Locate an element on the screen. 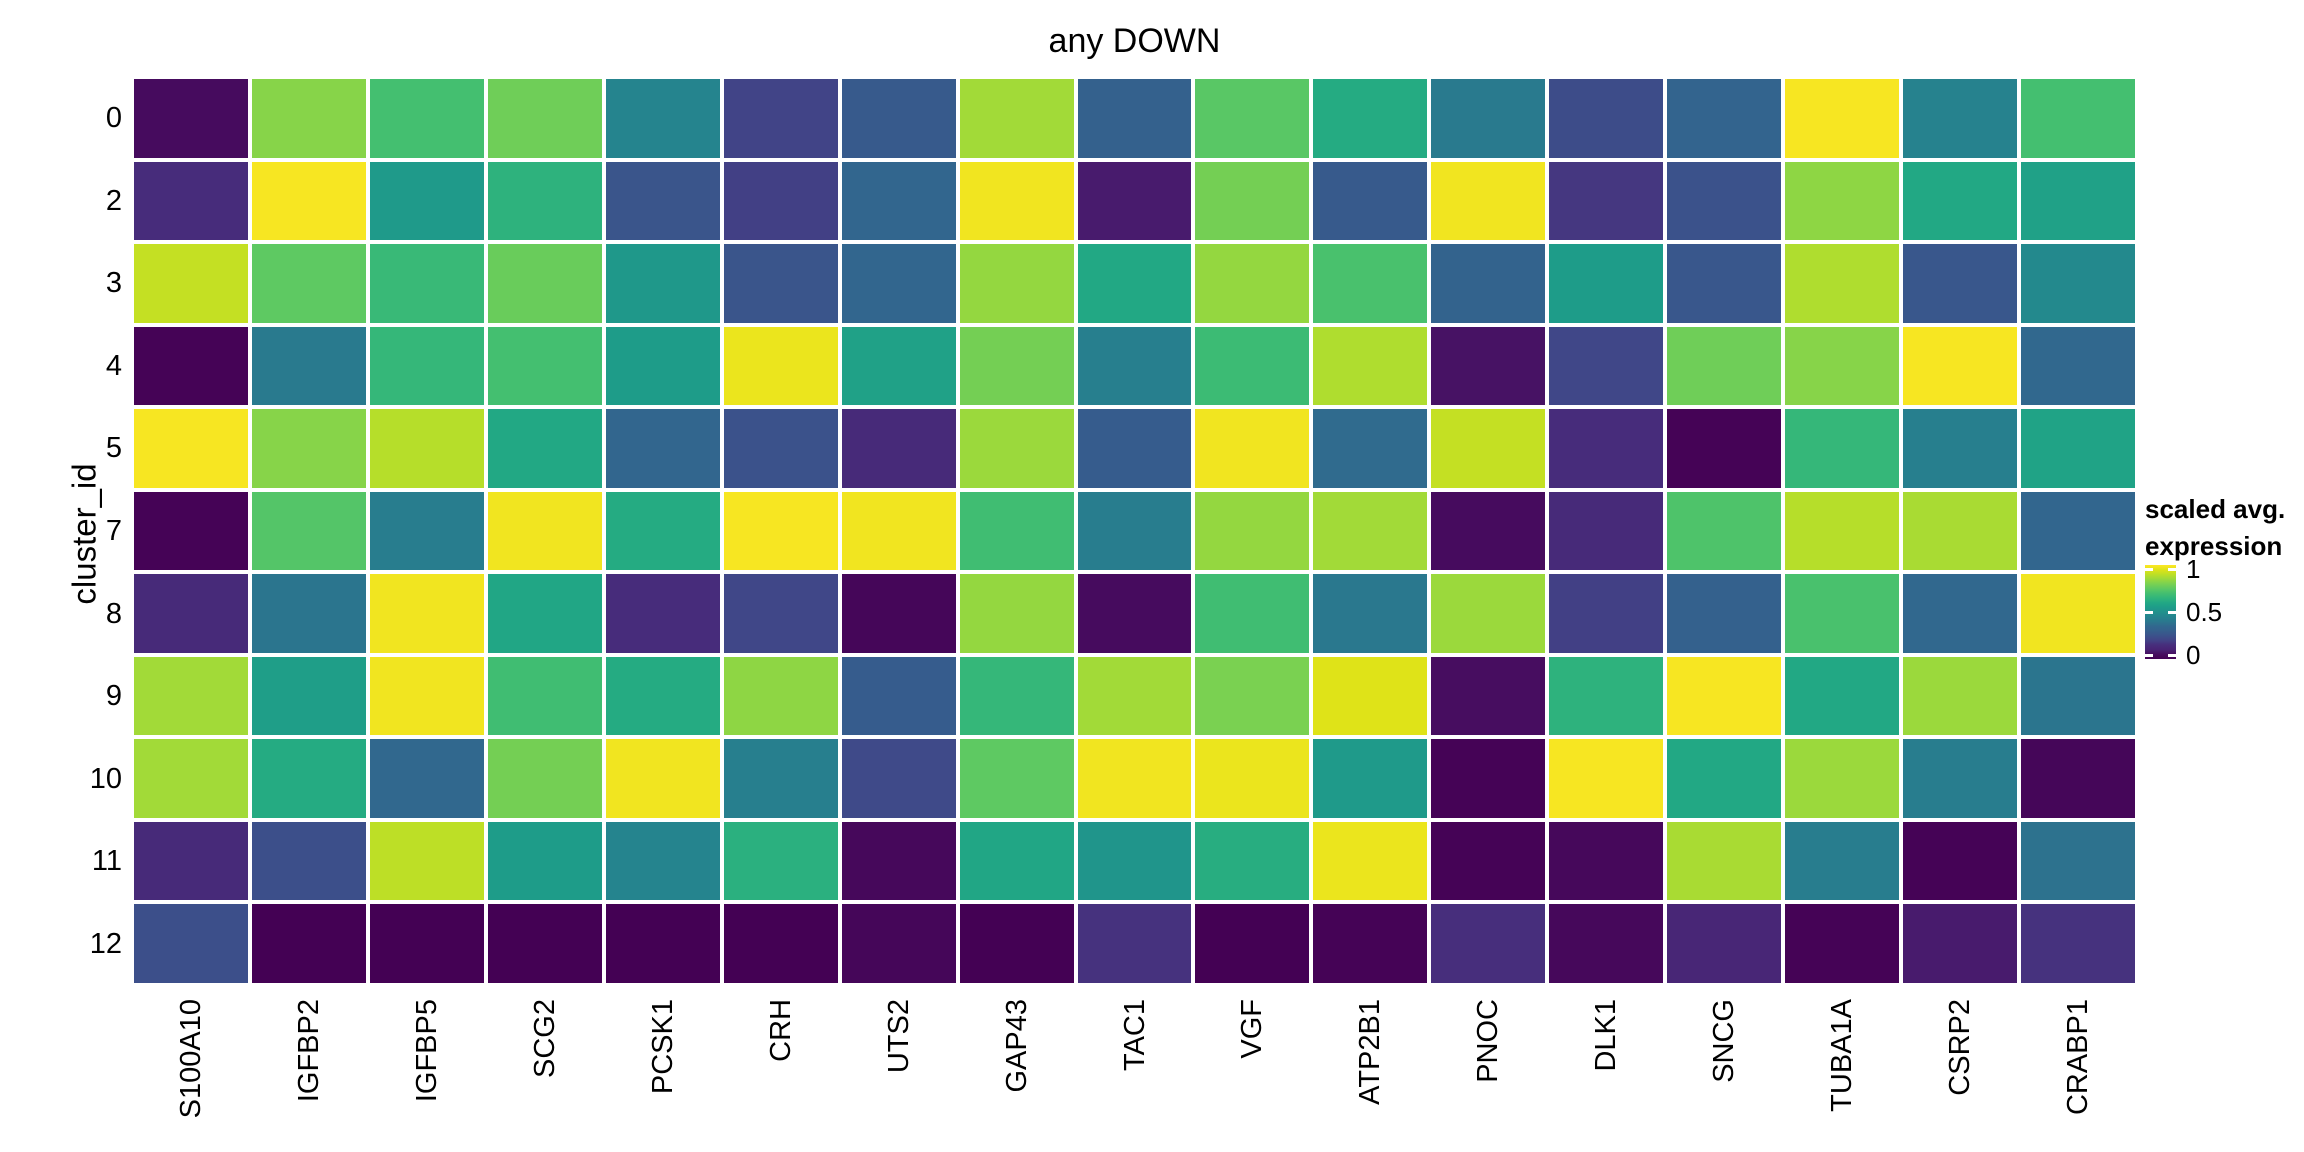 The height and width of the screenshot is (1152, 2304). x-tick-label: SCG2 is located at coordinates (544, 1038).